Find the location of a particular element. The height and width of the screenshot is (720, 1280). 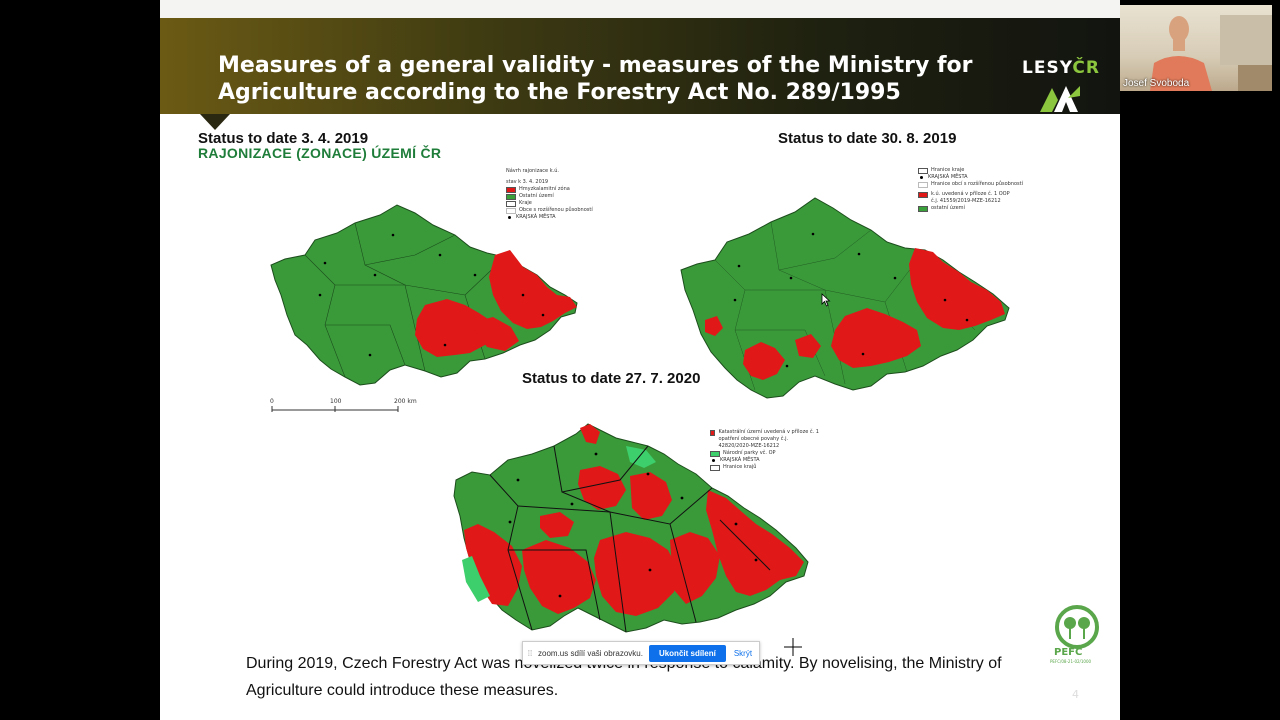

map3-caption: Status to date 27. 7. 2020 is located at coordinates (611, 378).